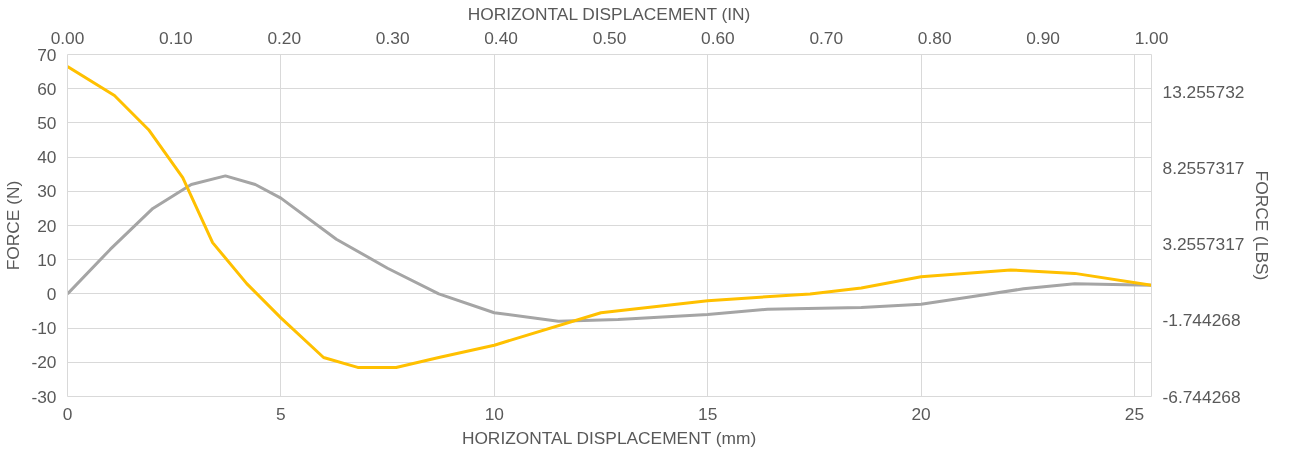  What do you see at coordinates (47, 259) in the screenshot?
I see `y-tick-label: 10` at bounding box center [47, 259].